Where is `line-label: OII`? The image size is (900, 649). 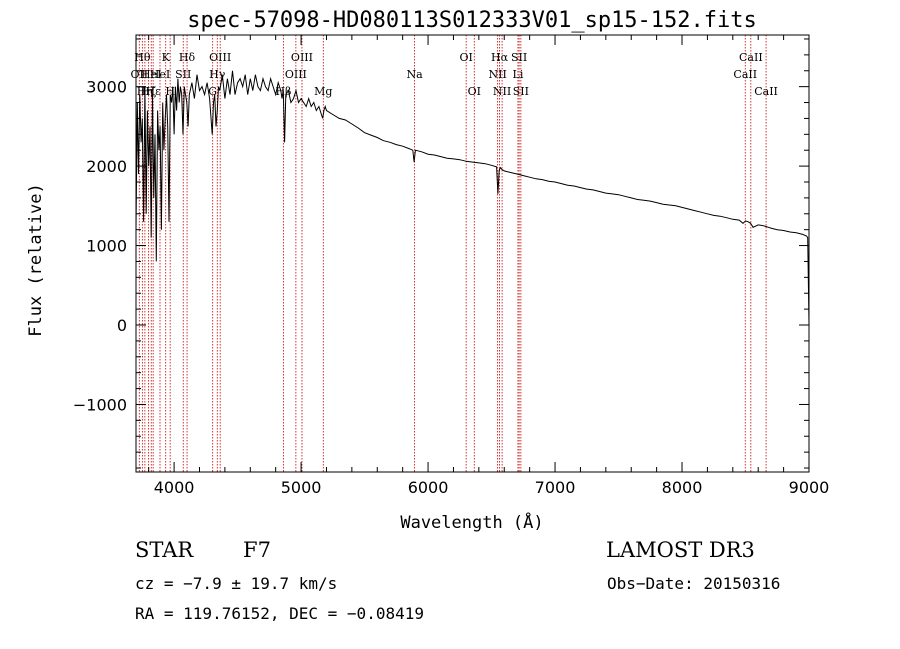 line-label: OII is located at coordinates (139, 74).